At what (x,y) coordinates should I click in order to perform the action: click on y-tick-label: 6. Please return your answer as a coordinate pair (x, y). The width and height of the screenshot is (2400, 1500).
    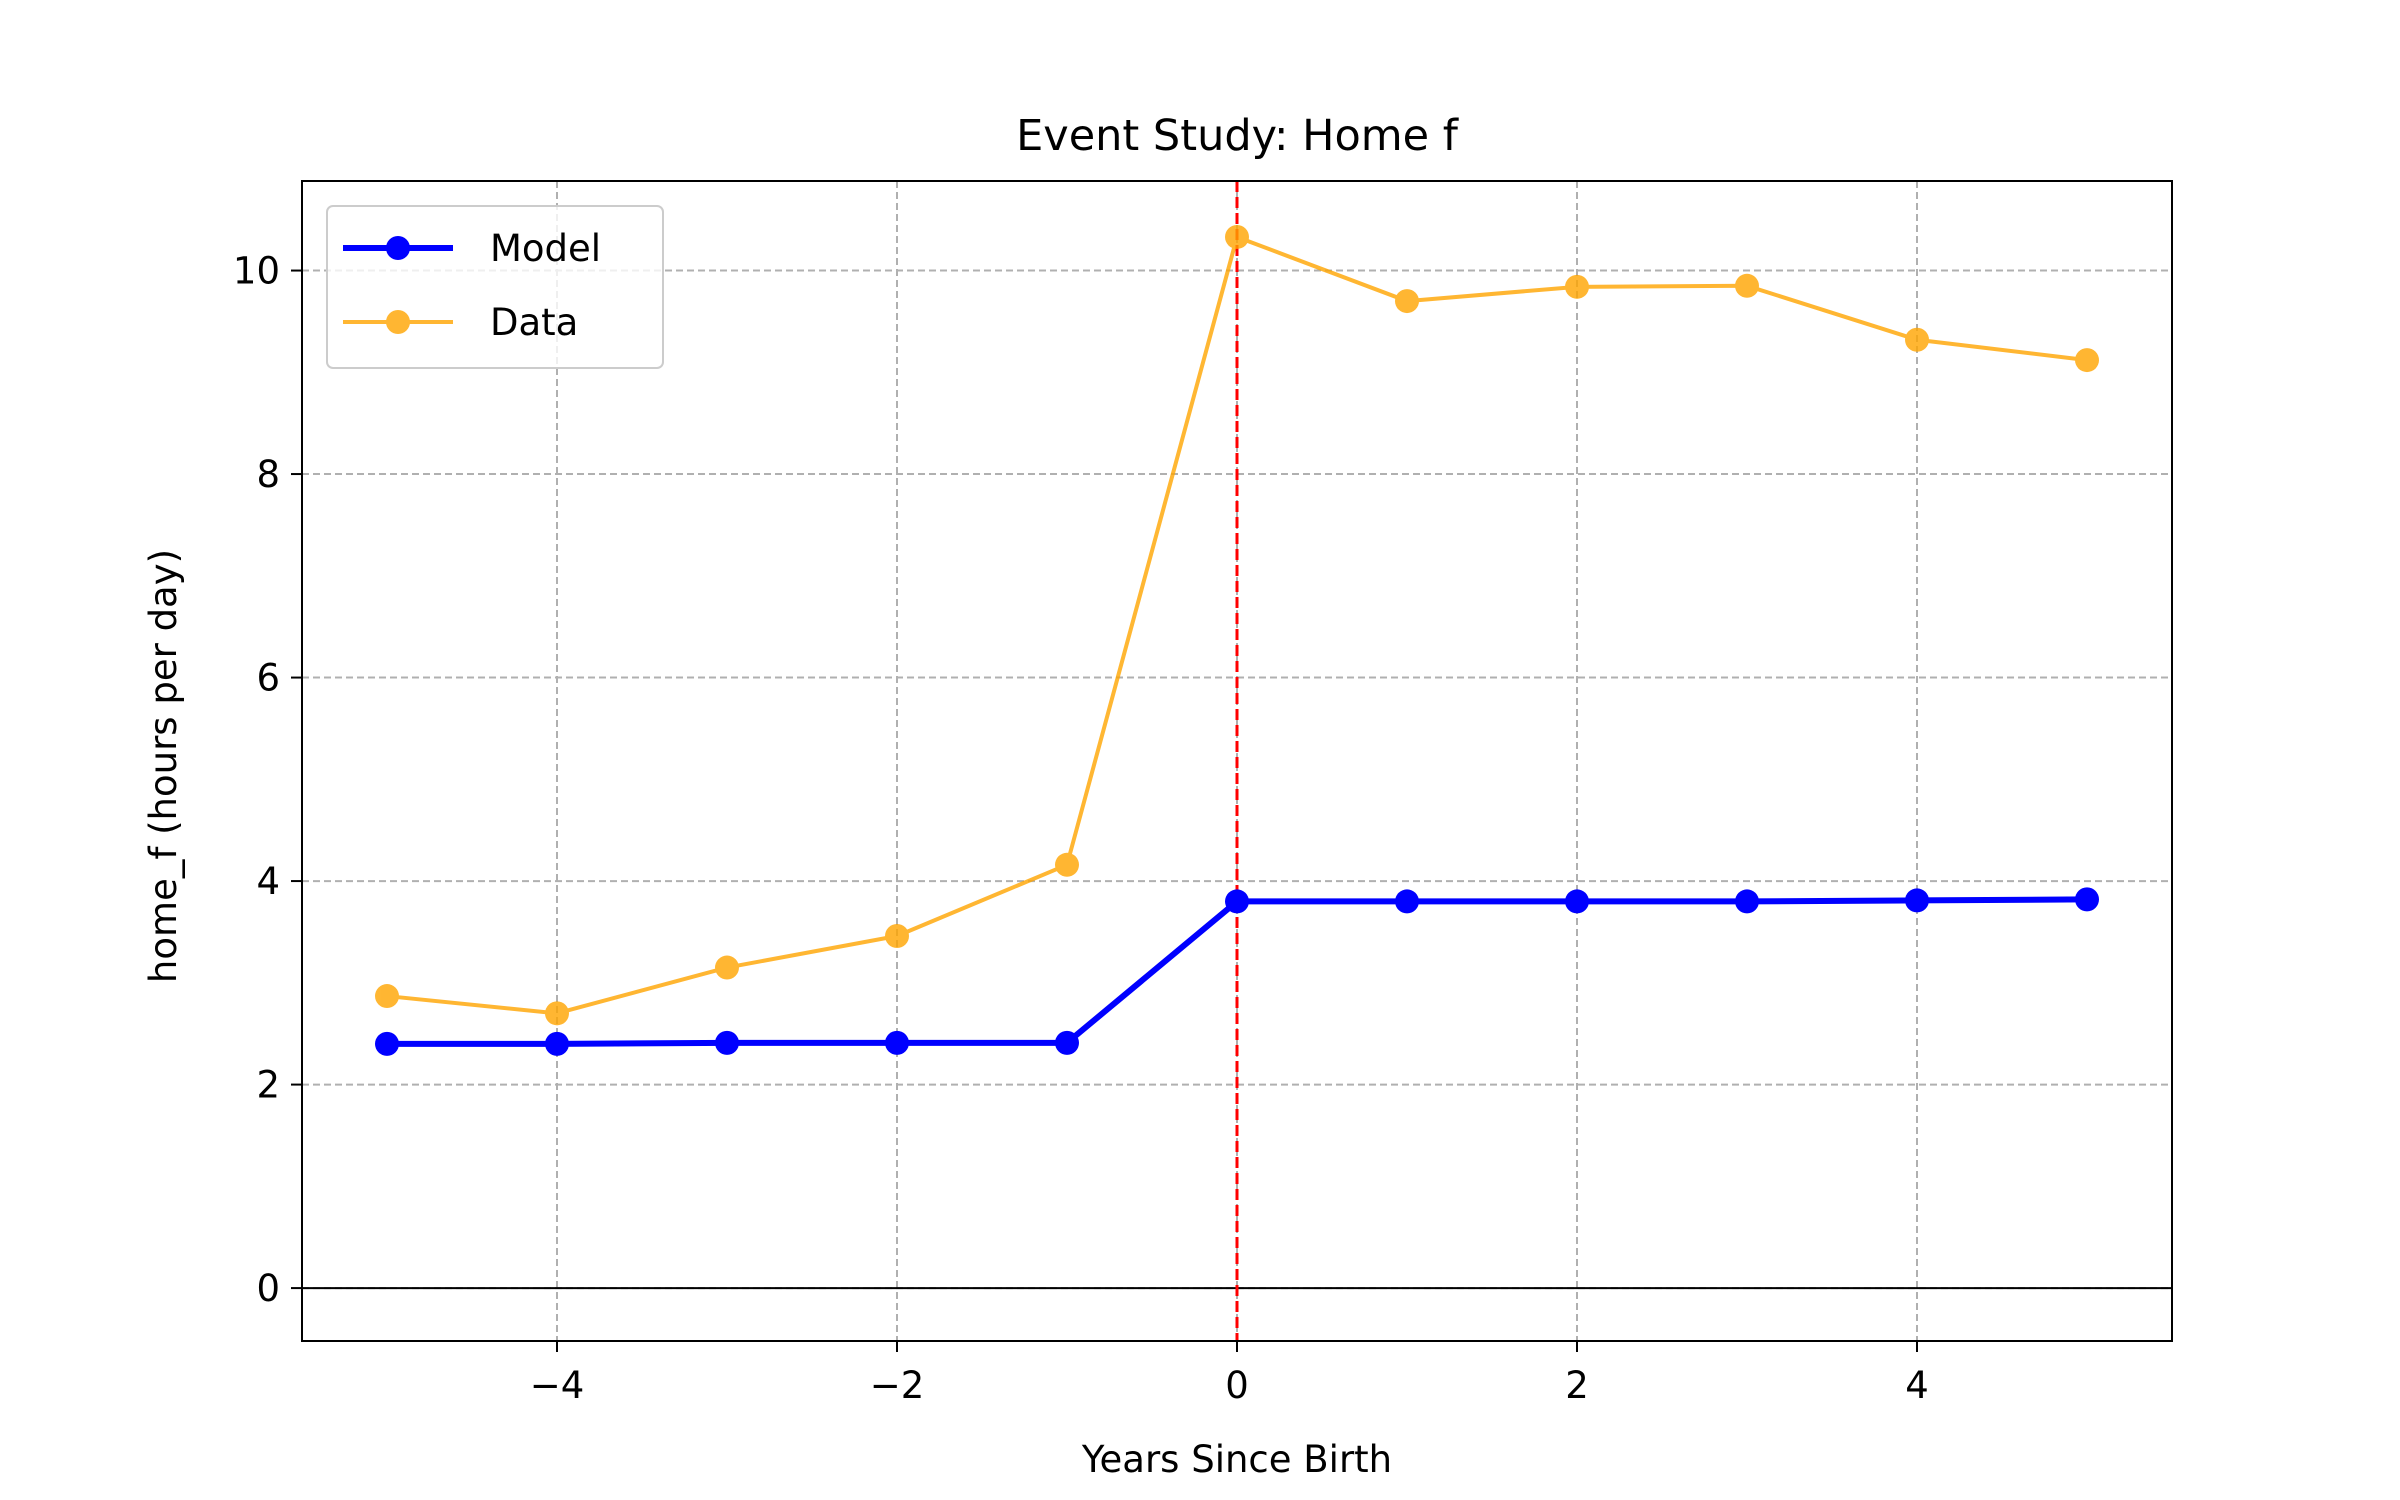
    Looking at the image, I should click on (268, 678).